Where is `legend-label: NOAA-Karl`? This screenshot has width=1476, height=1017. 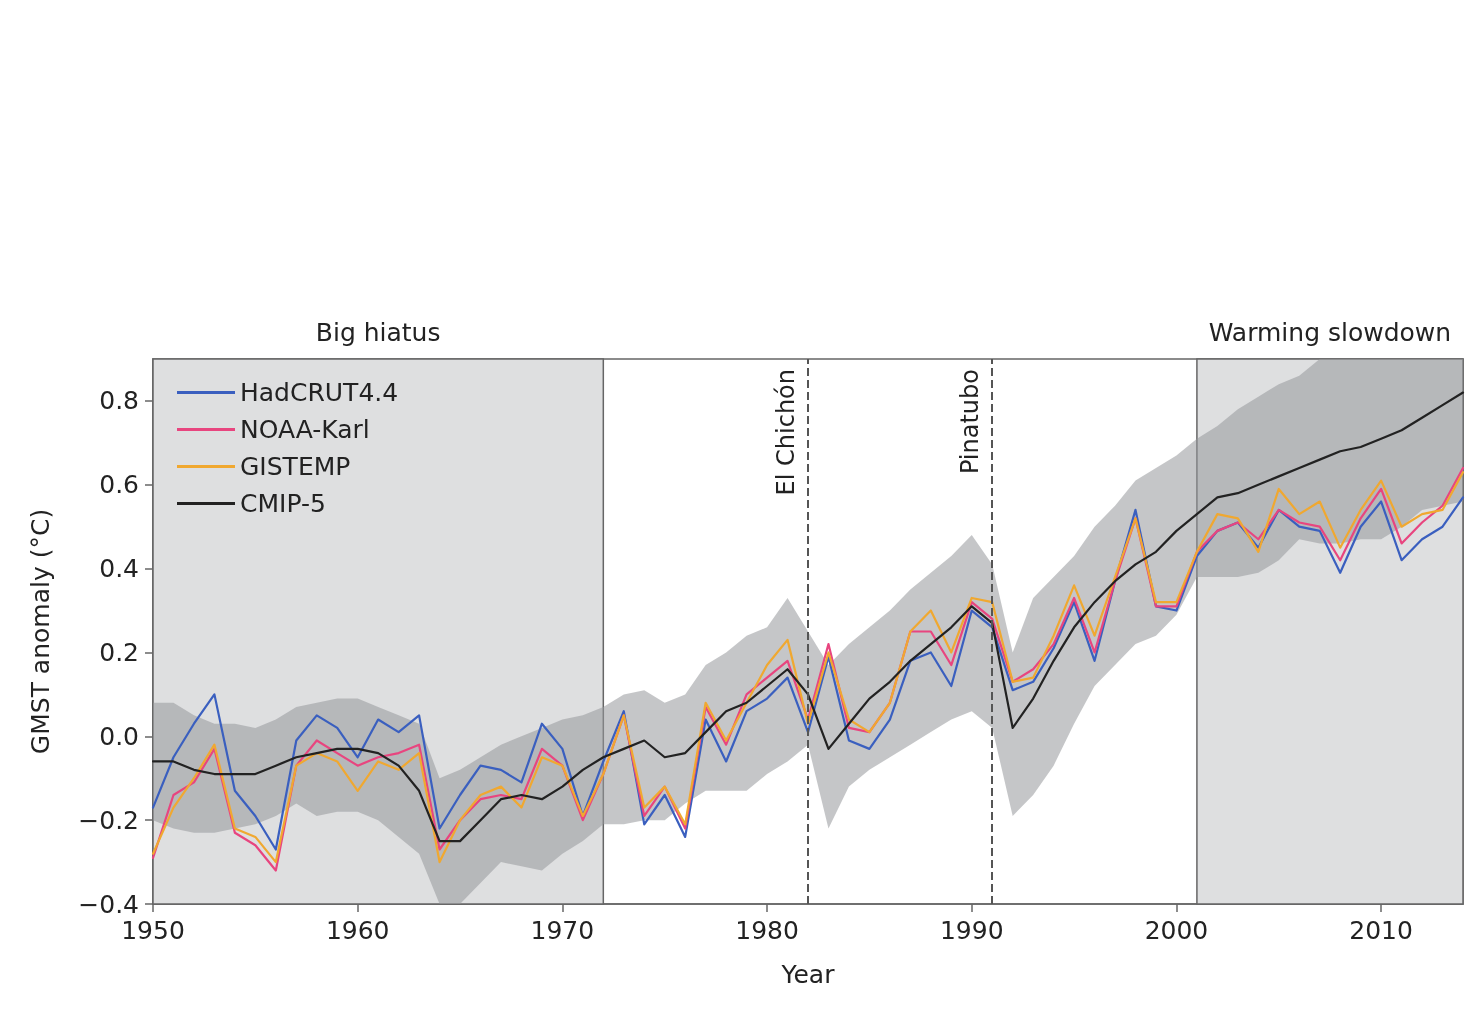
legend-label: NOAA-Karl is located at coordinates (305, 429).